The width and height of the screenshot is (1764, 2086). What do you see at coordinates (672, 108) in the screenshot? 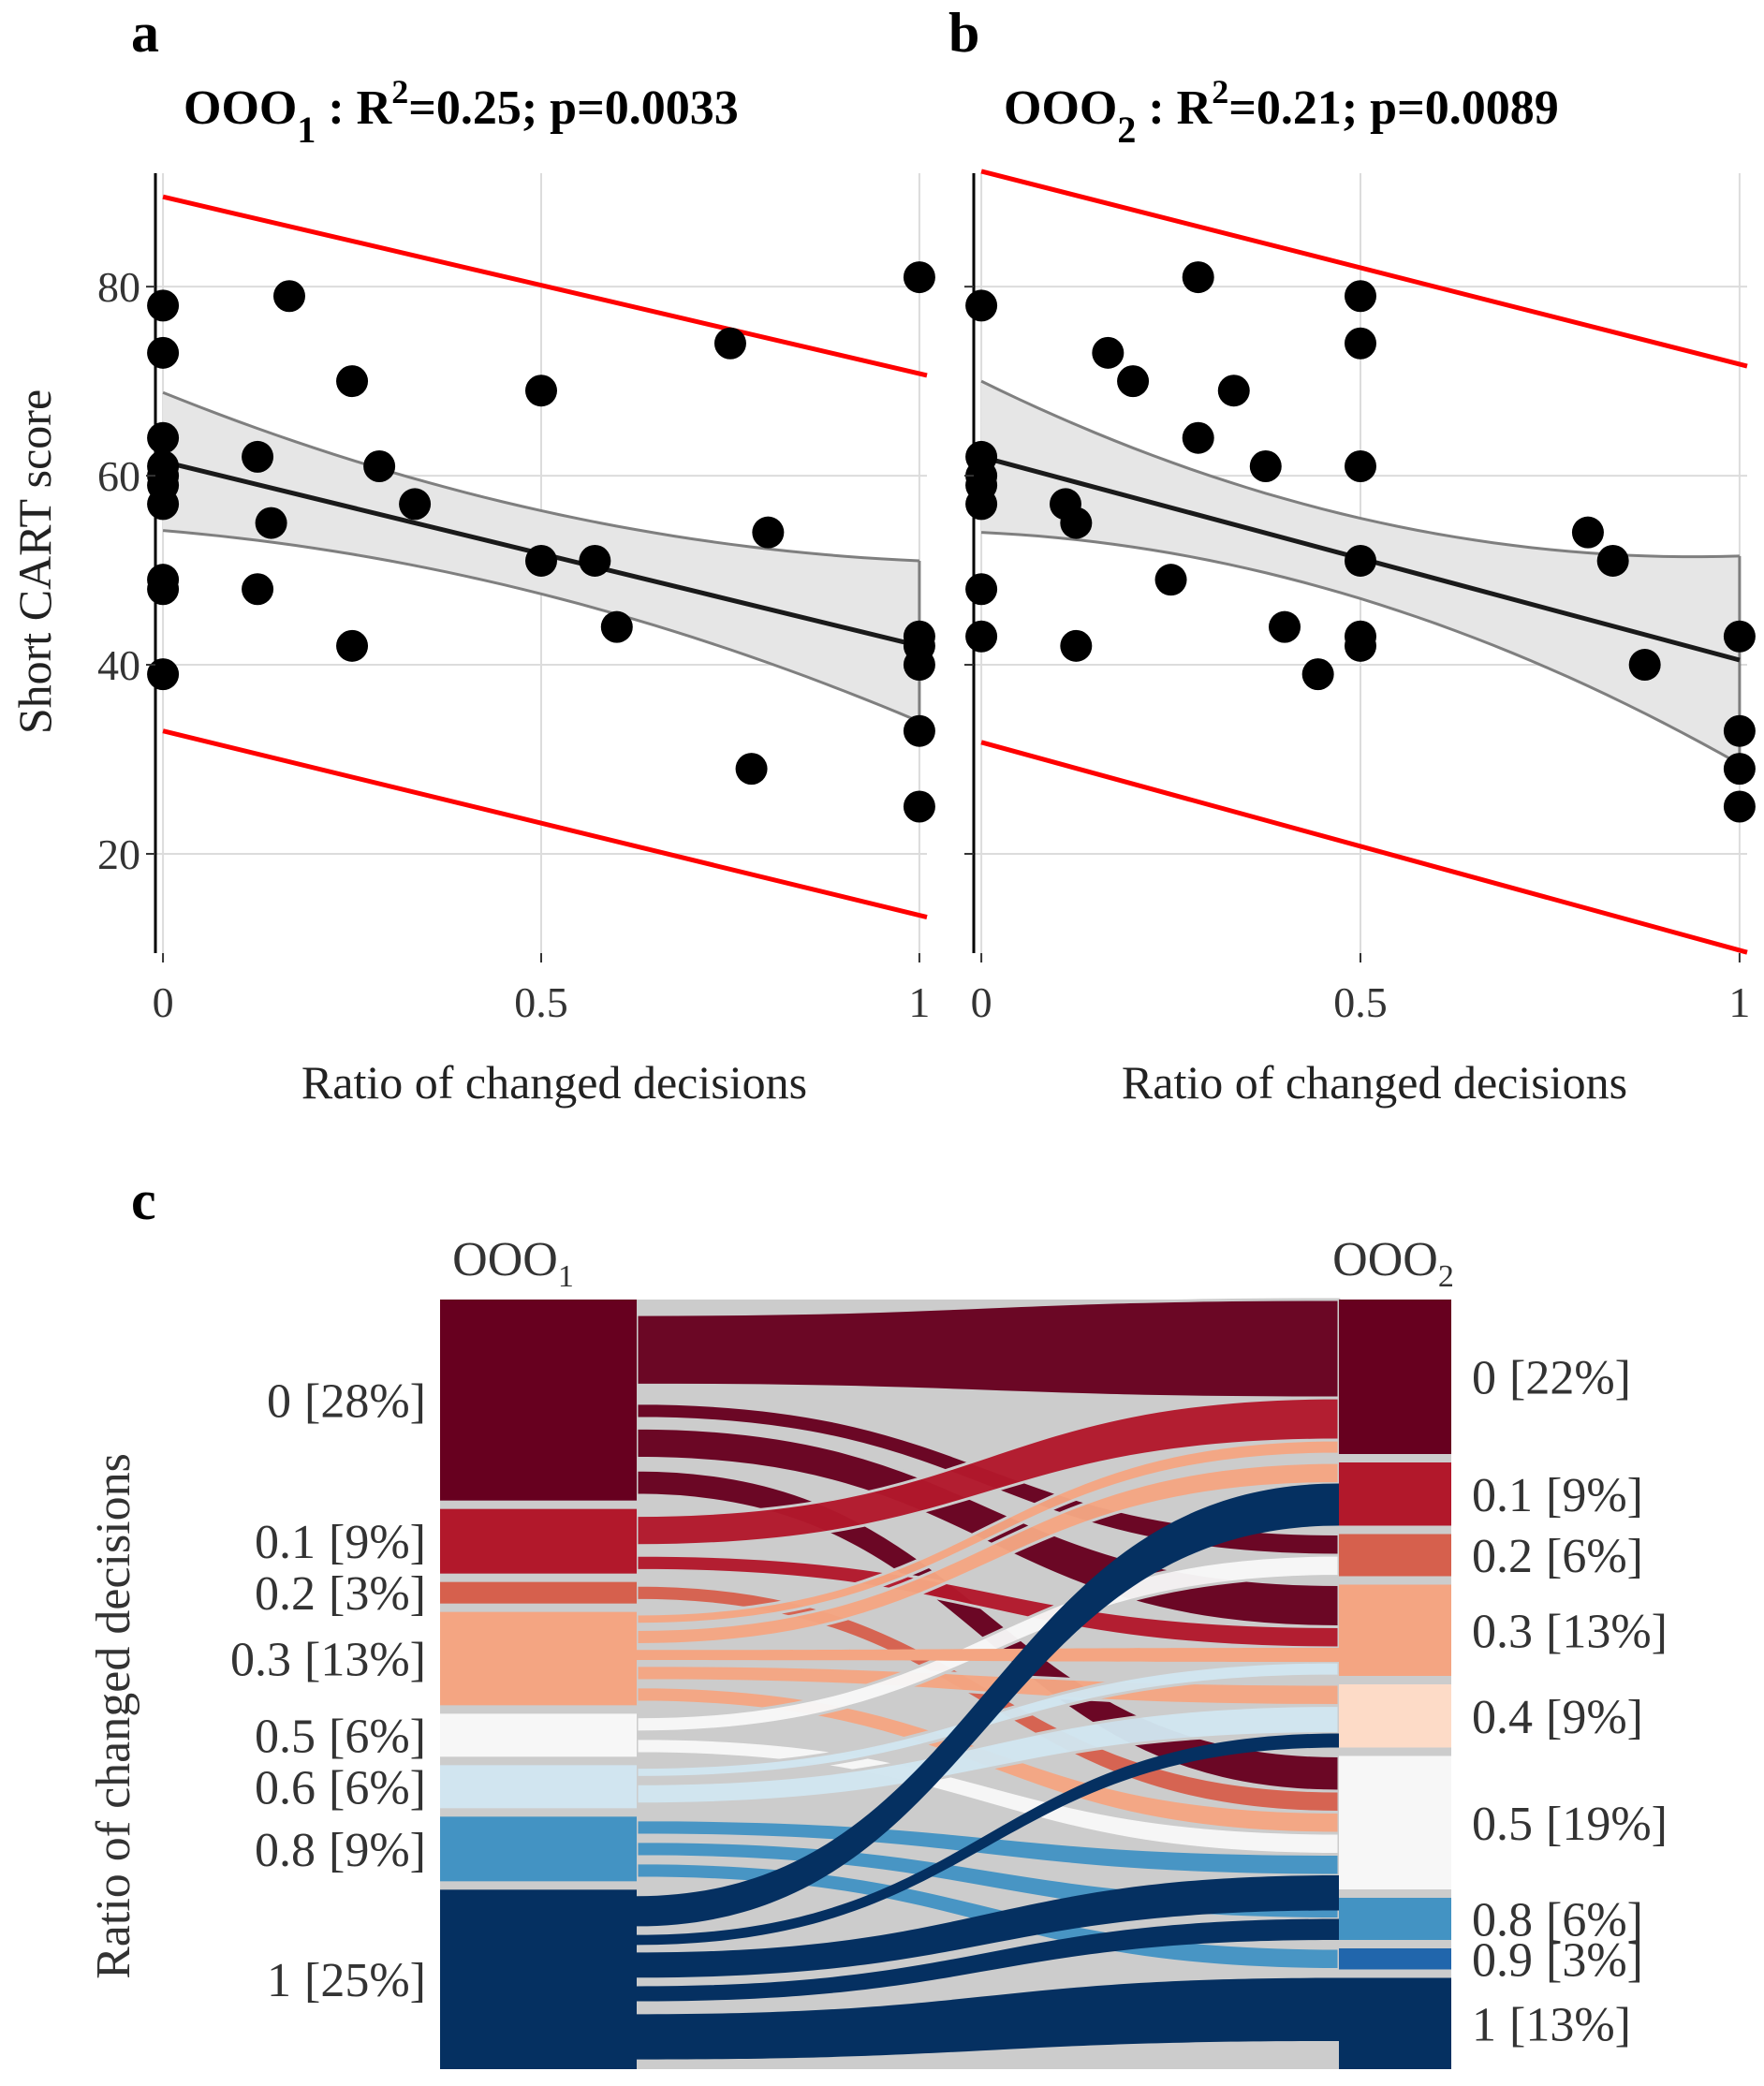
I see `panel-a-title-p: 0.0033` at bounding box center [672, 108].